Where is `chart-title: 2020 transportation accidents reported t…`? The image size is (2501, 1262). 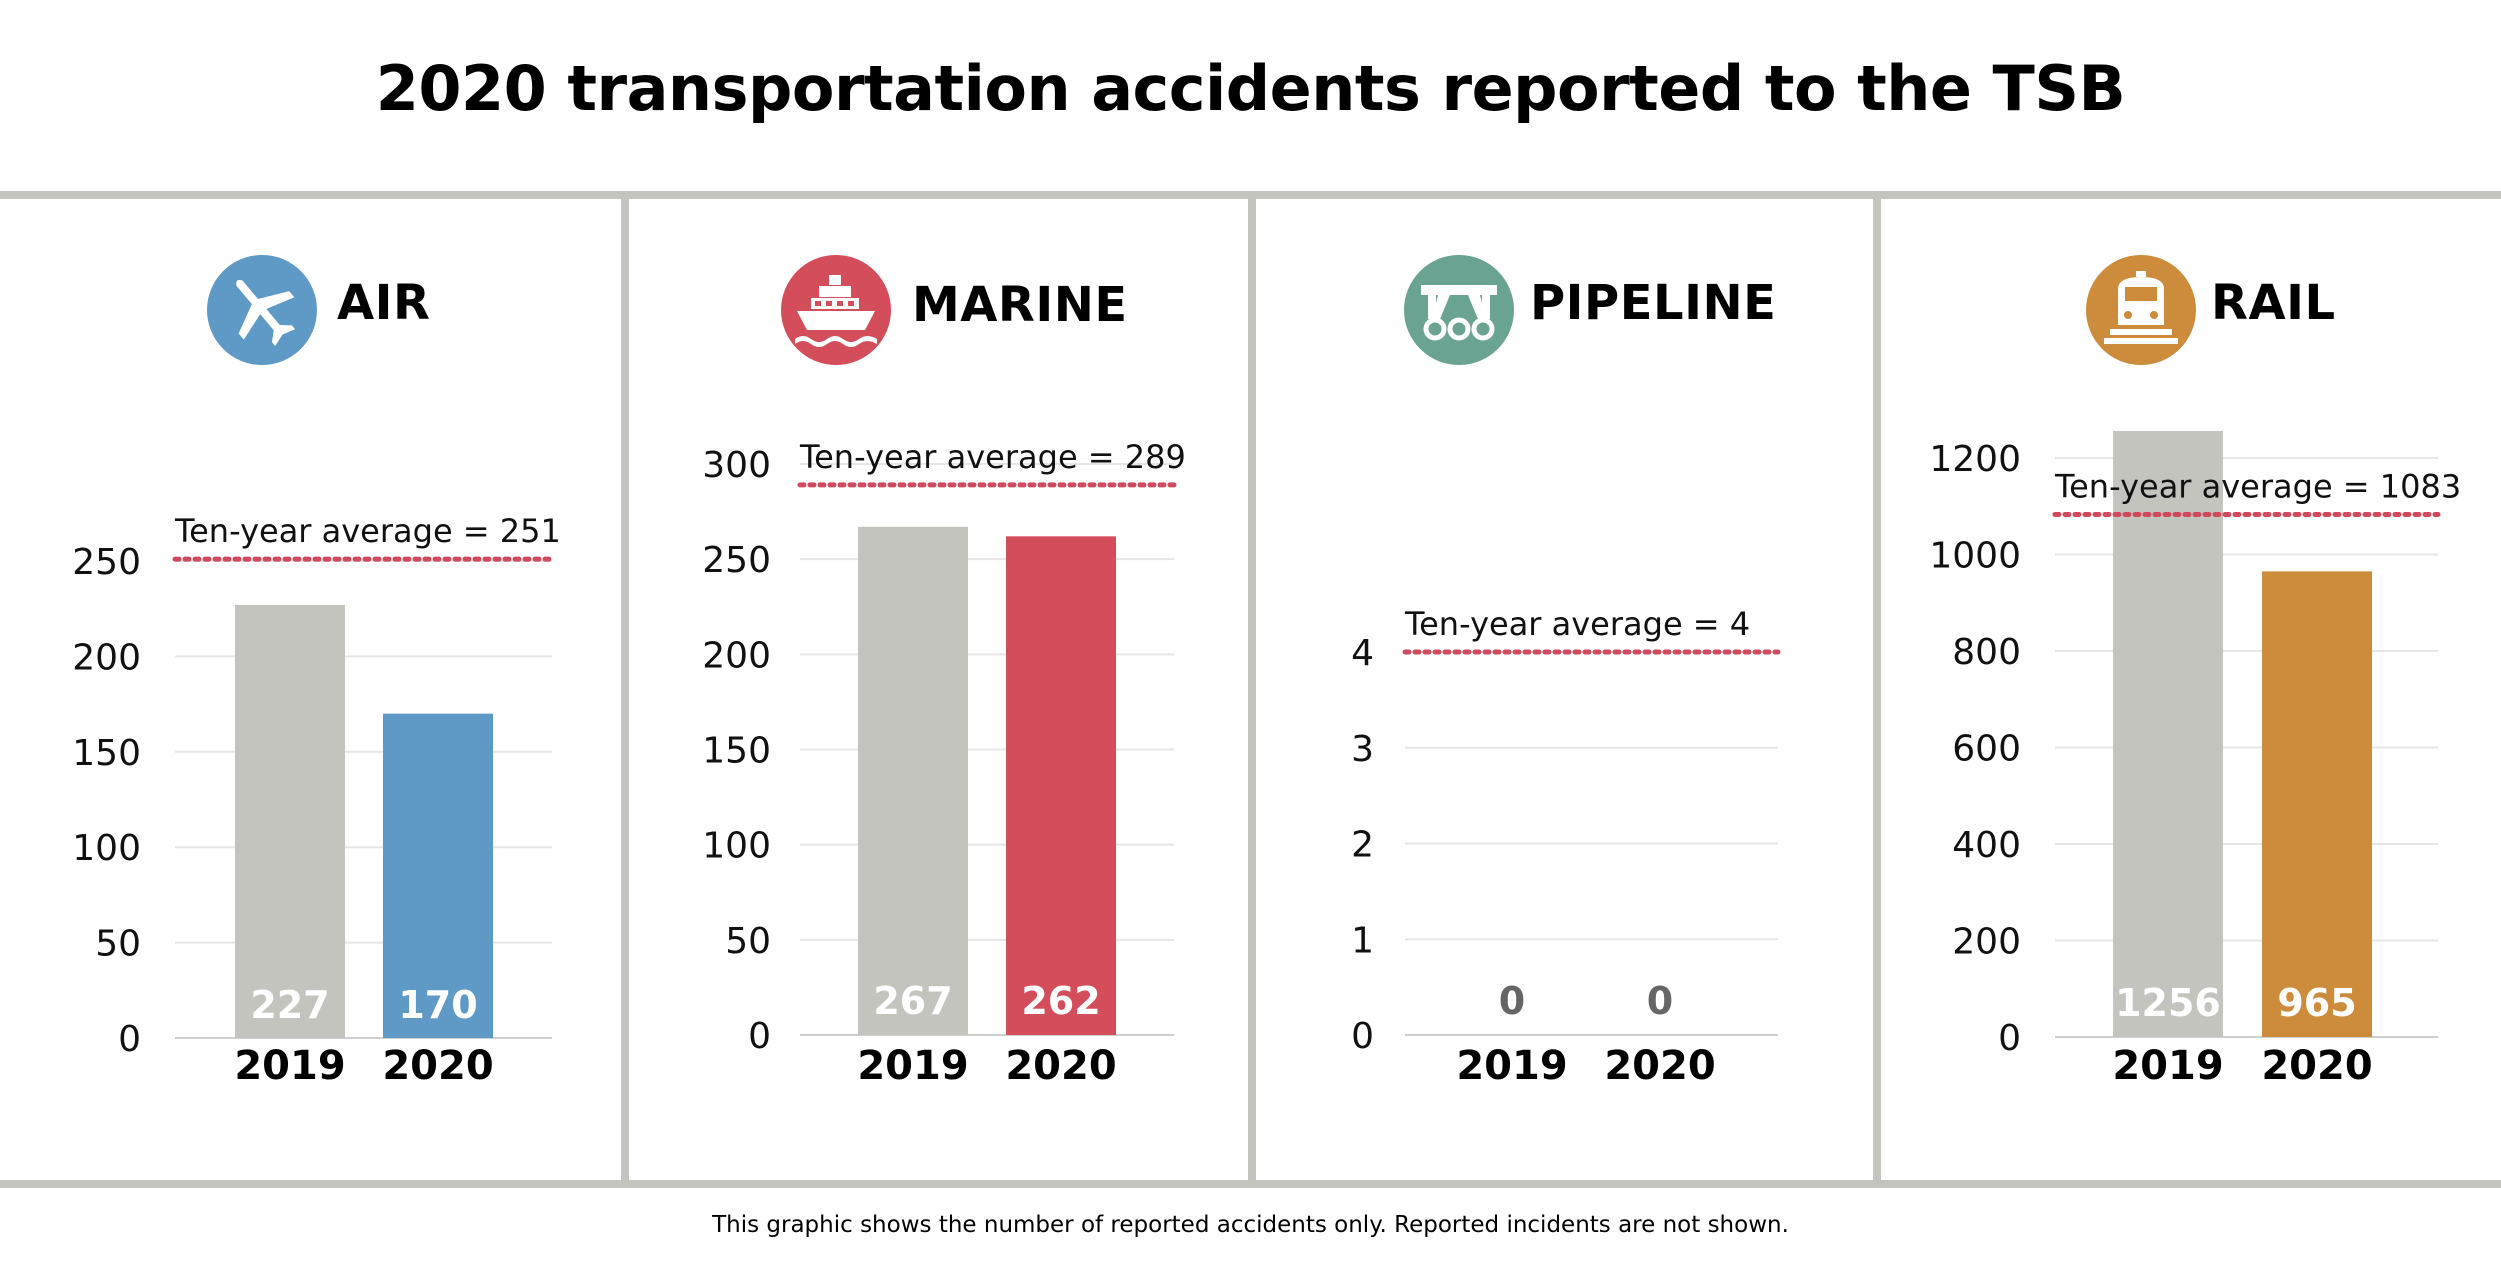 chart-title: 2020 transportation accidents reported t… is located at coordinates (1250, 88).